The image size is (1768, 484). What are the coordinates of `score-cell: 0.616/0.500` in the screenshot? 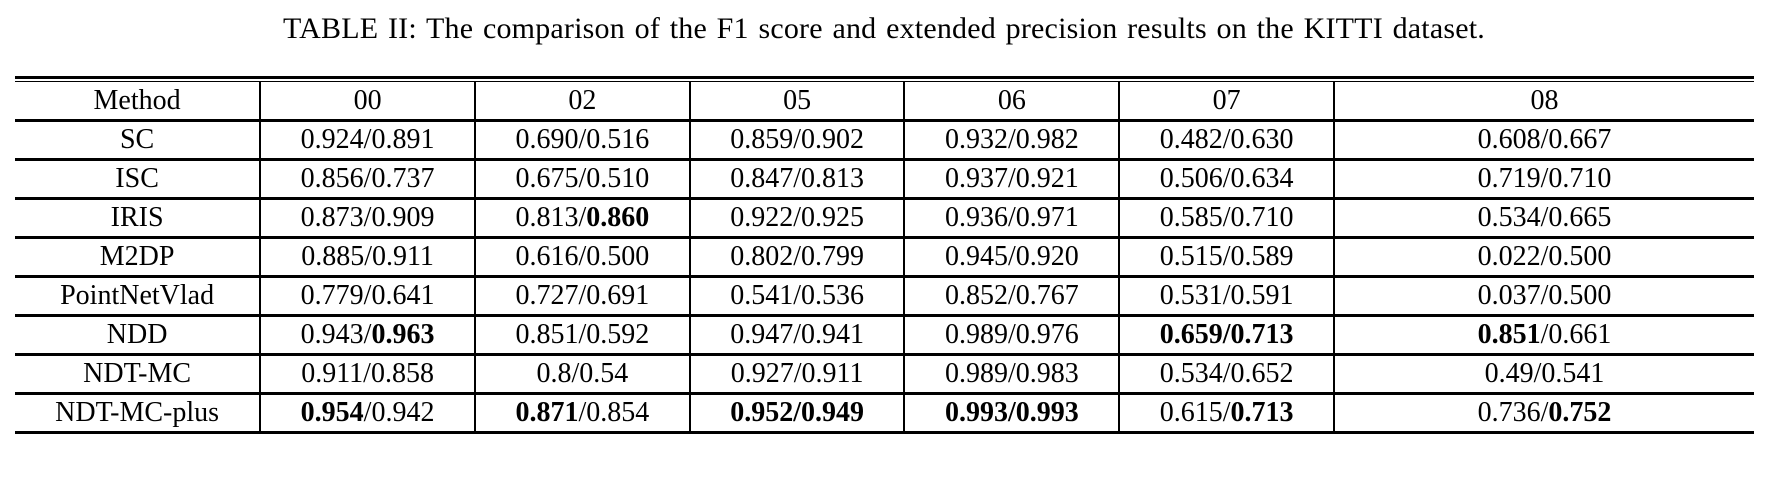 It's located at (582, 257).